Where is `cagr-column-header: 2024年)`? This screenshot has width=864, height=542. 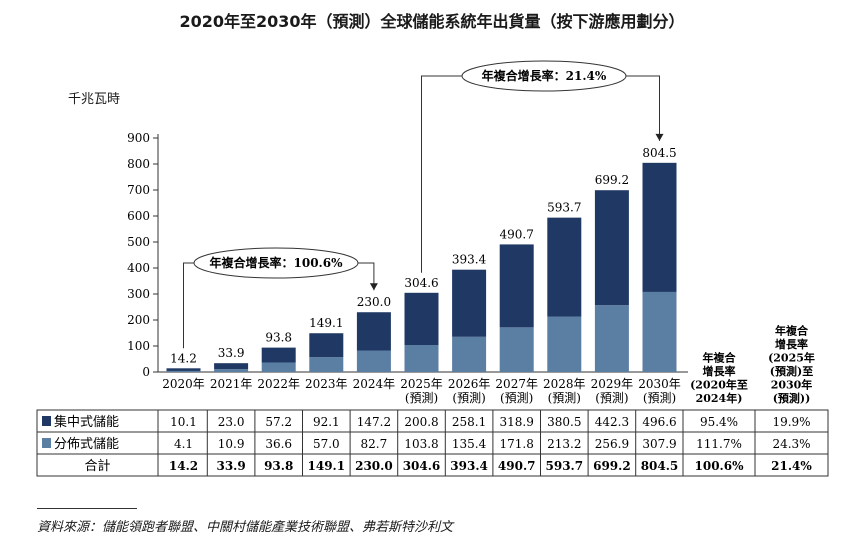
cagr-column-header: 2024年) is located at coordinates (719, 398).